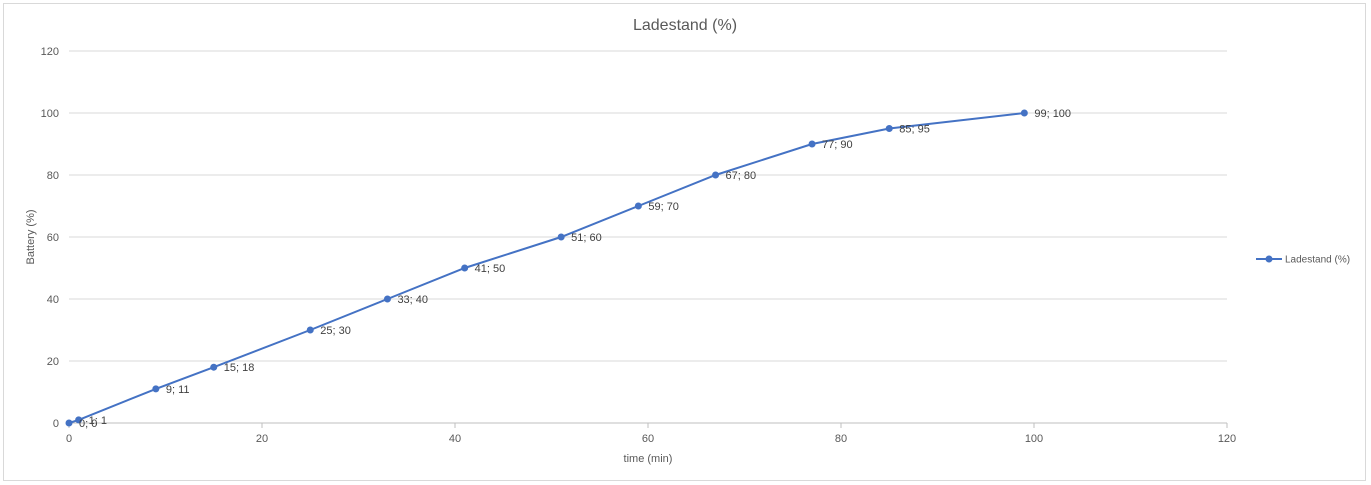 The width and height of the screenshot is (1371, 485). I want to click on data-label: 0; 0, so click(88, 424).